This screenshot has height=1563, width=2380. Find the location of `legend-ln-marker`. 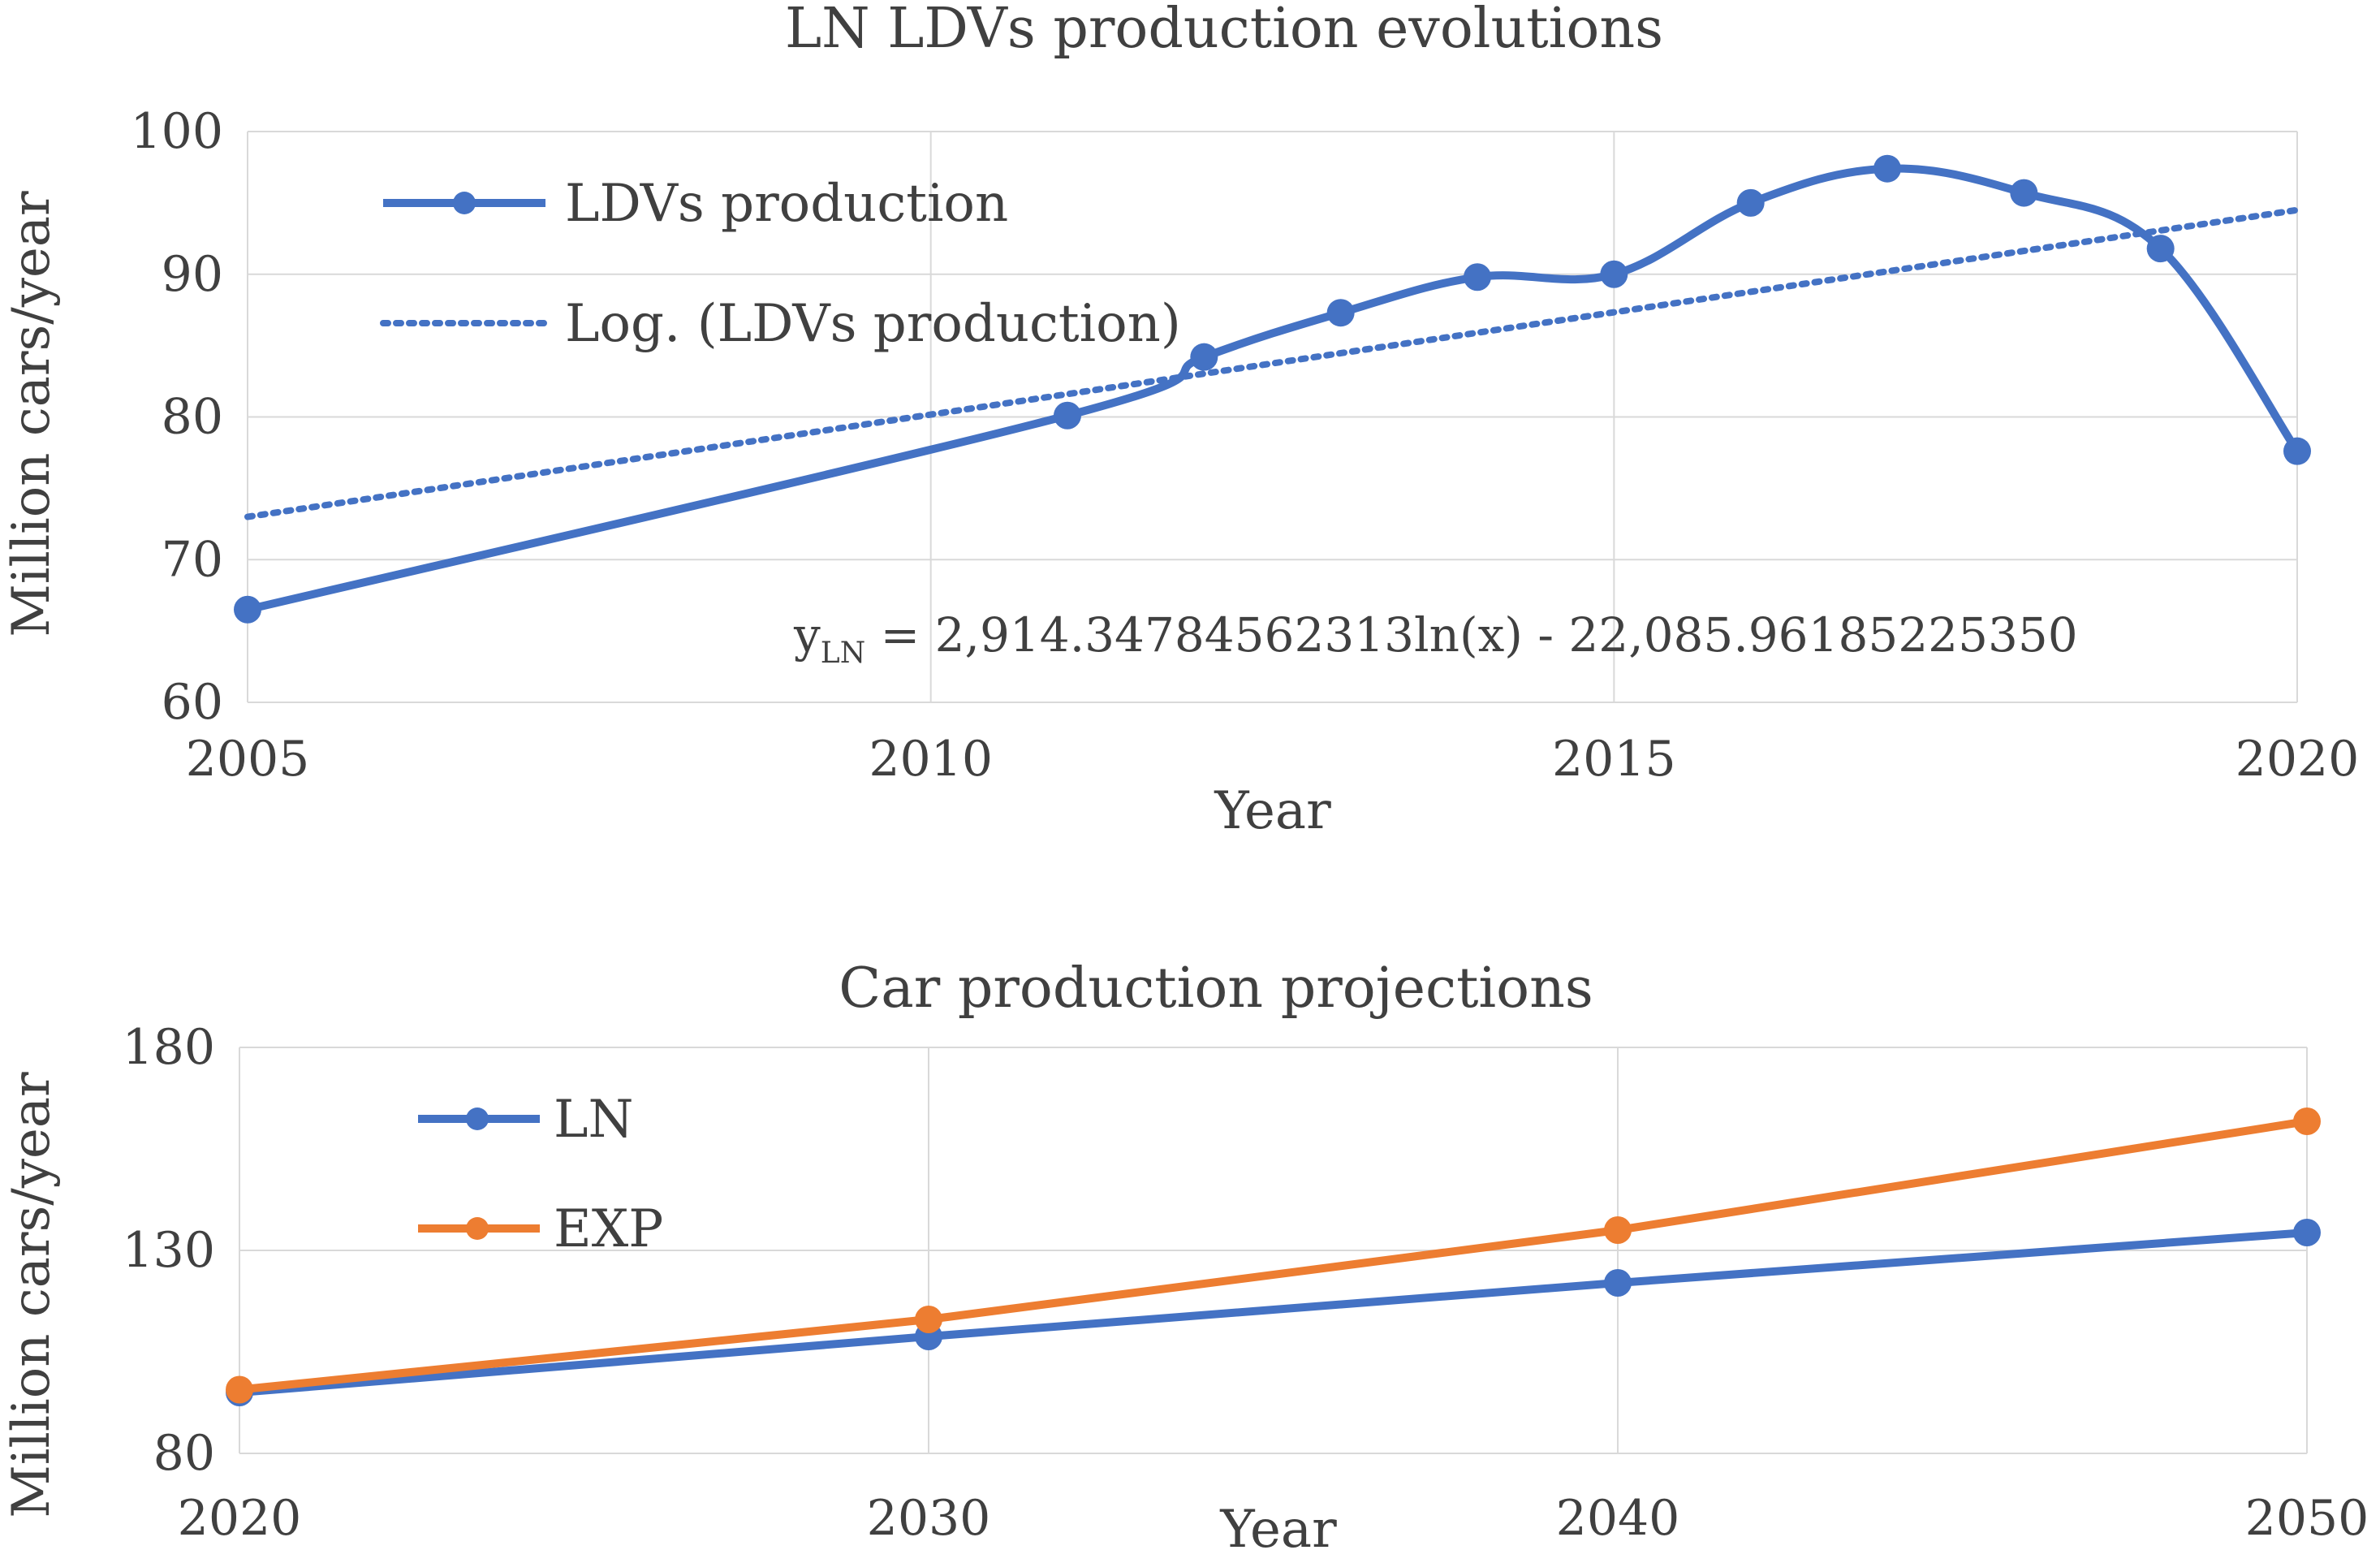

legend-ln-marker is located at coordinates (478, 1118).